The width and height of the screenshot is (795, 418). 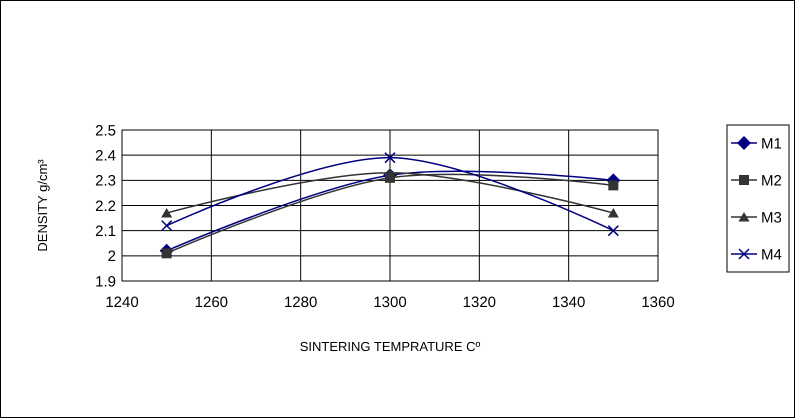 What do you see at coordinates (771, 143) in the screenshot?
I see `legend-label: M1` at bounding box center [771, 143].